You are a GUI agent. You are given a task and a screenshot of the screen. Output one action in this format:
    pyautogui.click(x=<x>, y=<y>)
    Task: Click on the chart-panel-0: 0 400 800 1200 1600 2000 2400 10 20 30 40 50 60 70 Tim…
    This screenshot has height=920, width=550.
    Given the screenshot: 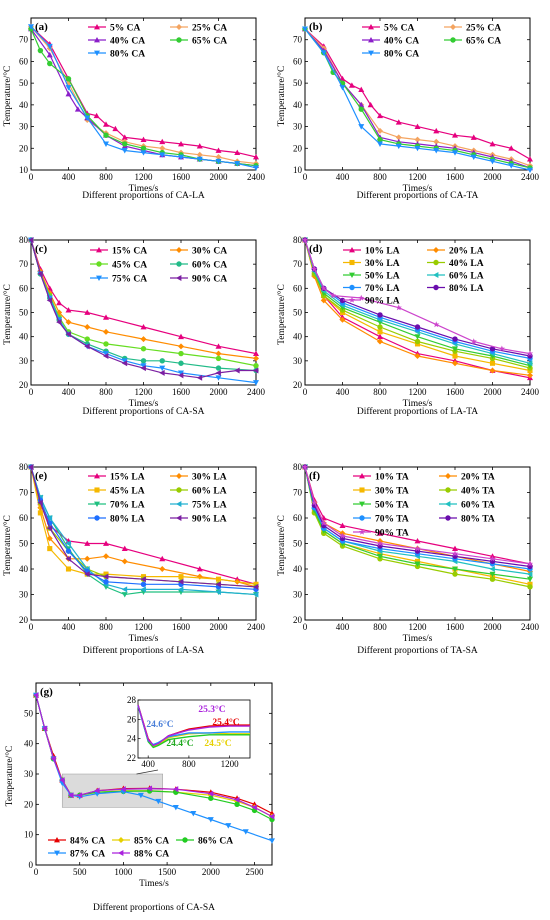 What is the action you would take?
    pyautogui.click(x=134, y=109)
    